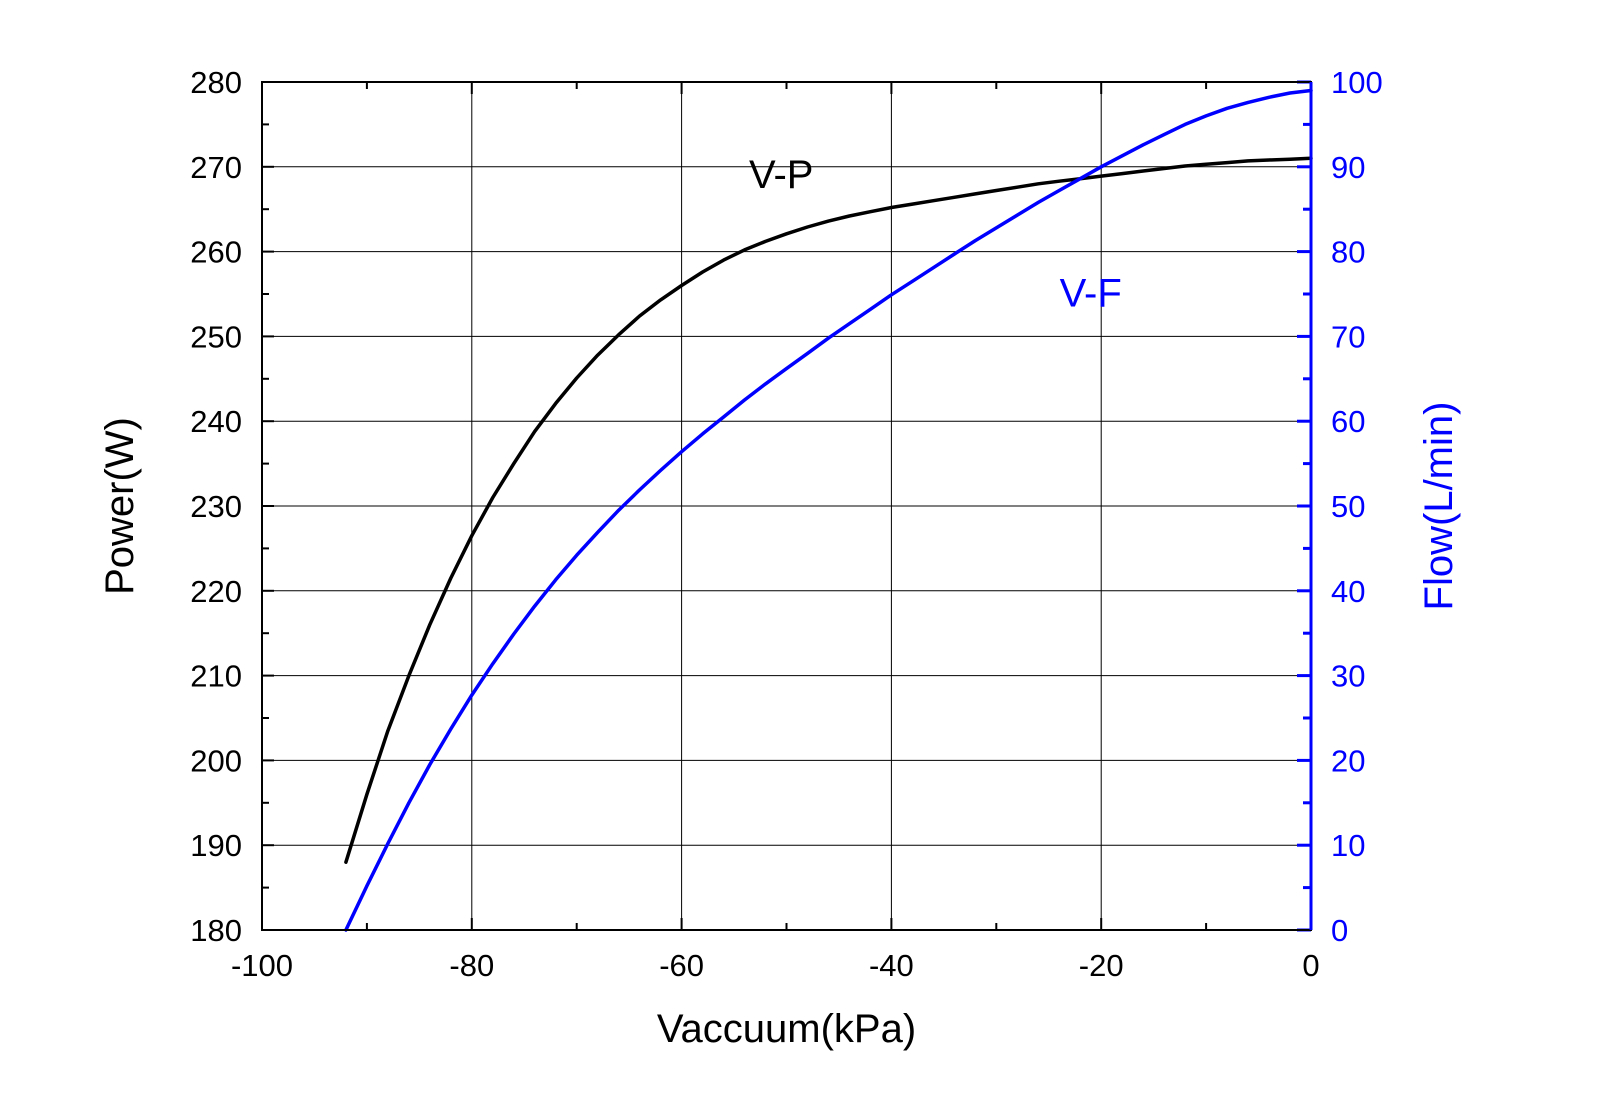 The image size is (1600, 1117). What do you see at coordinates (1091, 294) in the screenshot?
I see `series-label-v-f: V-F` at bounding box center [1091, 294].